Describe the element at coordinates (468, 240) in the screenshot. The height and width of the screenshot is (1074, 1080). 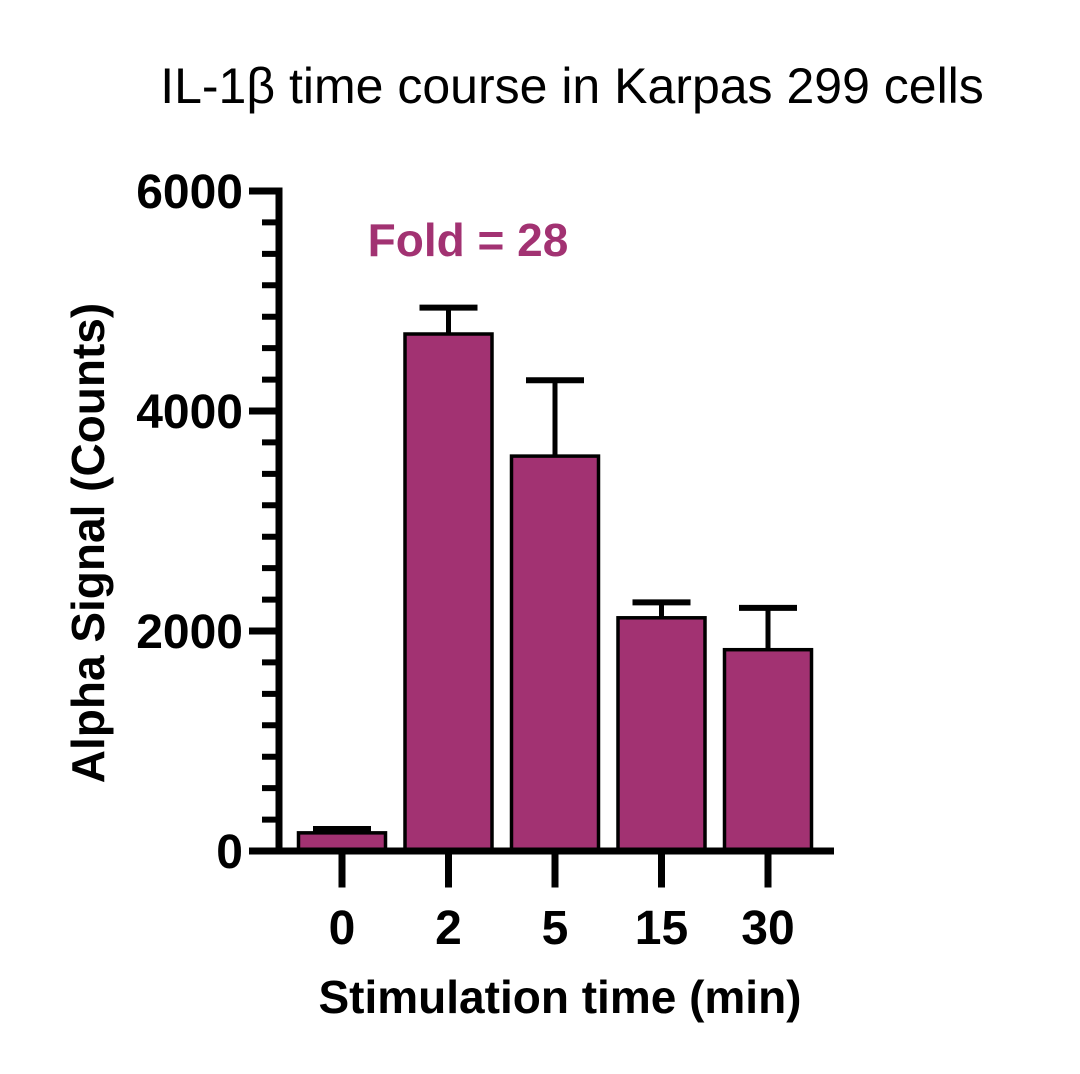
I see `fold-annotation: Fold = 28` at that location.